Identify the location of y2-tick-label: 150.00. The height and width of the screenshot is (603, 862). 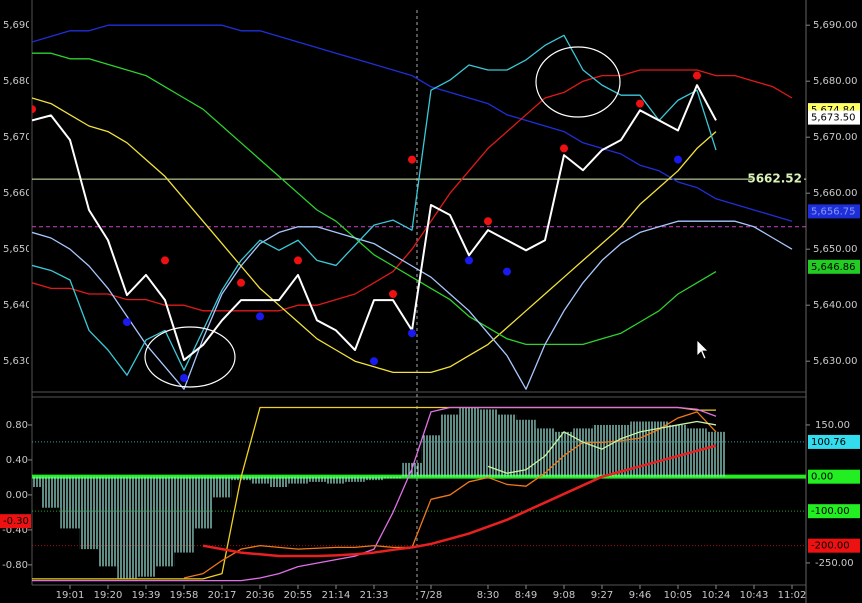
(832, 425).